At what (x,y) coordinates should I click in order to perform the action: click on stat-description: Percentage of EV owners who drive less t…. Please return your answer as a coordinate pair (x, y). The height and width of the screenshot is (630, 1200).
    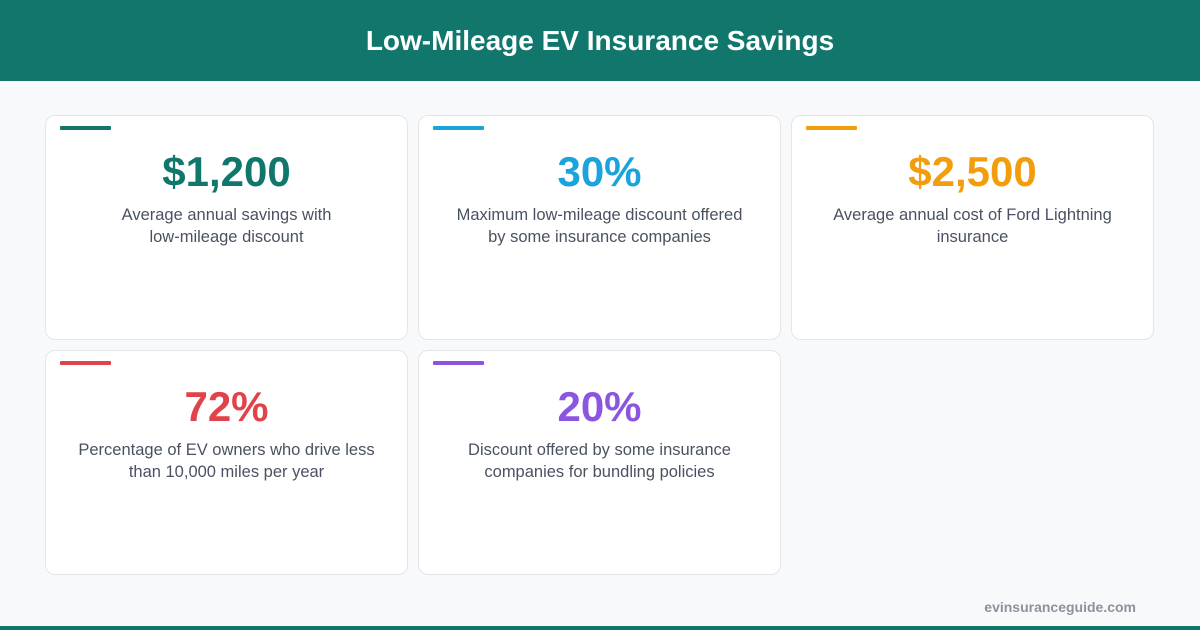
    Looking at the image, I should click on (226, 461).